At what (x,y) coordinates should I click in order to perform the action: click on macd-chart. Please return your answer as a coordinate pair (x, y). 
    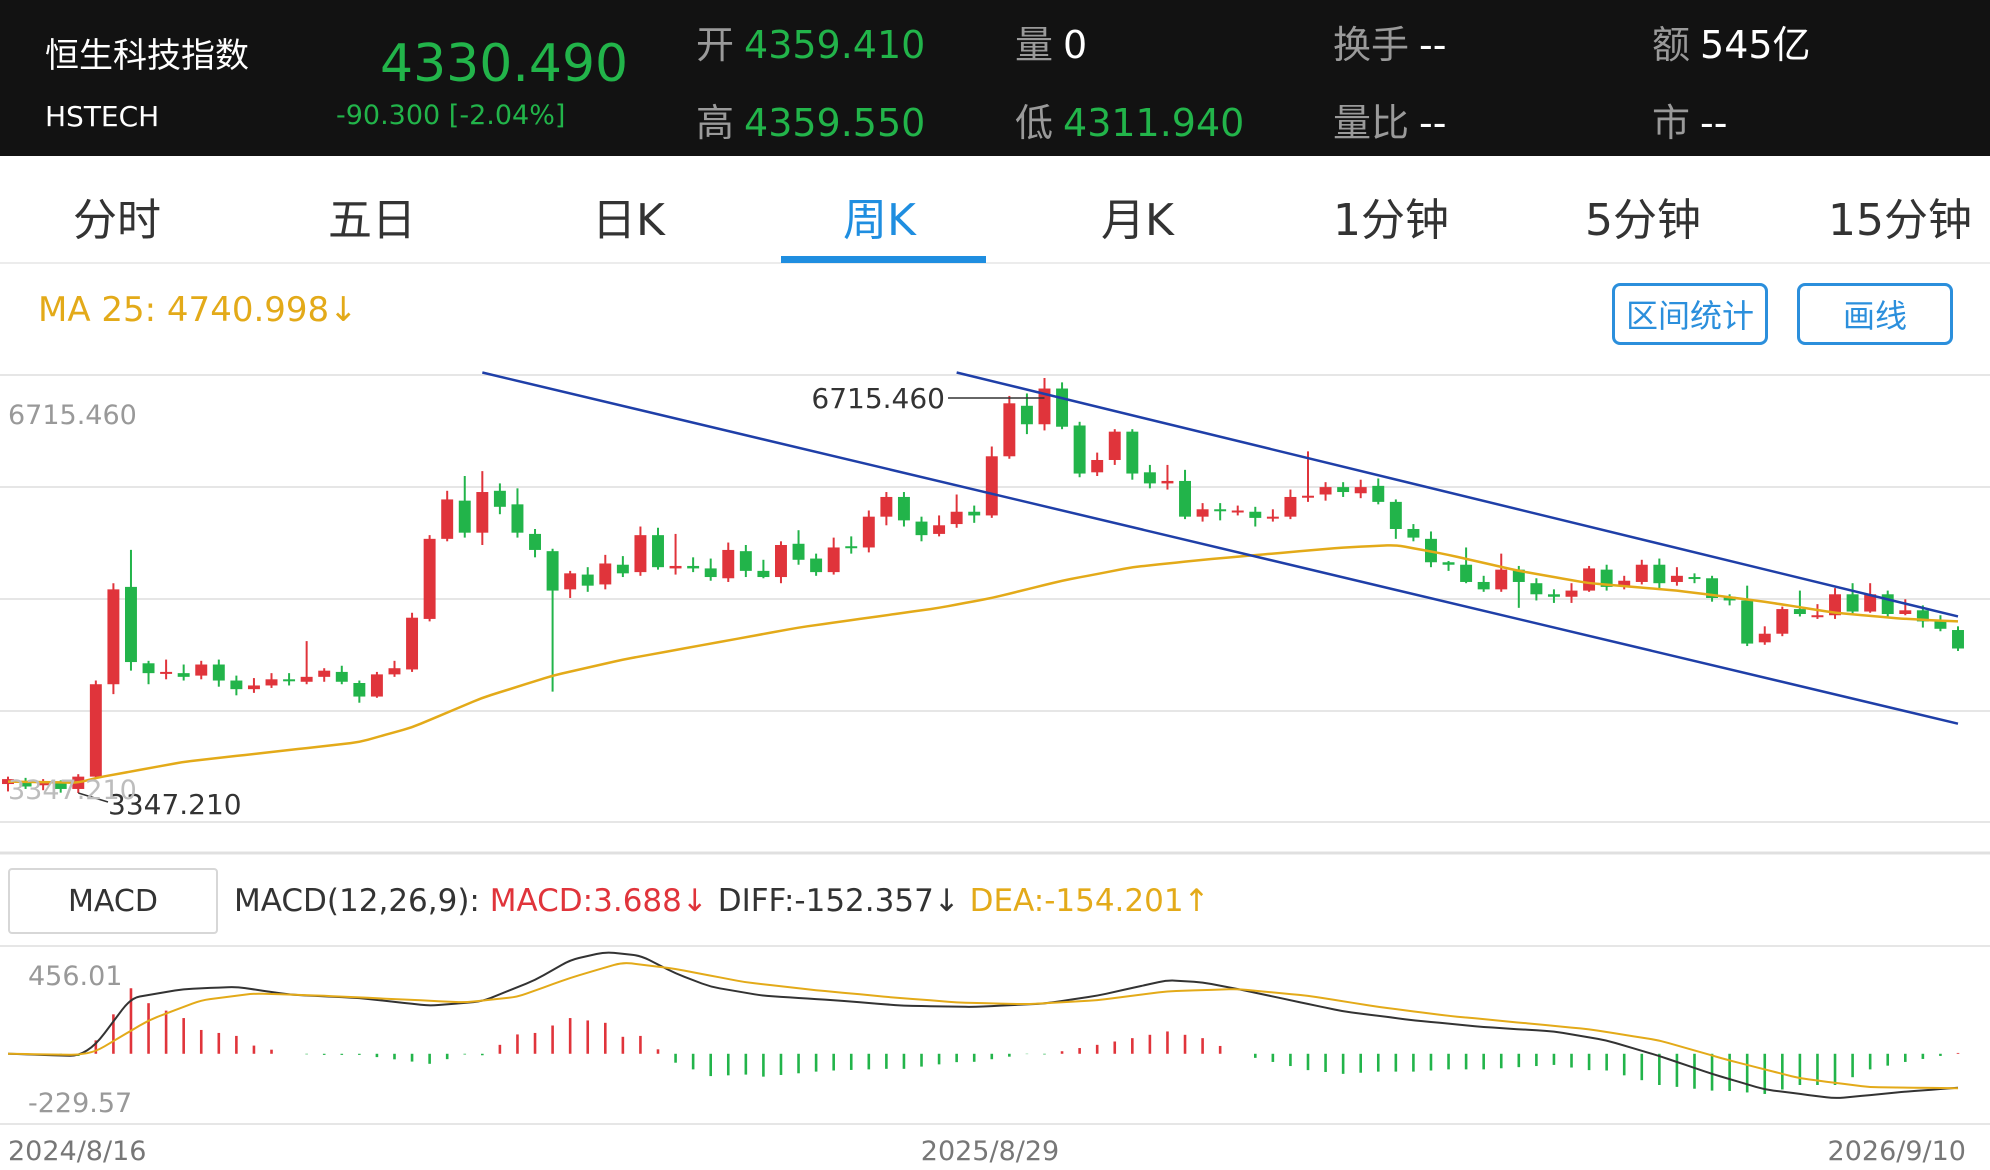
    Looking at the image, I should click on (983, 1025).